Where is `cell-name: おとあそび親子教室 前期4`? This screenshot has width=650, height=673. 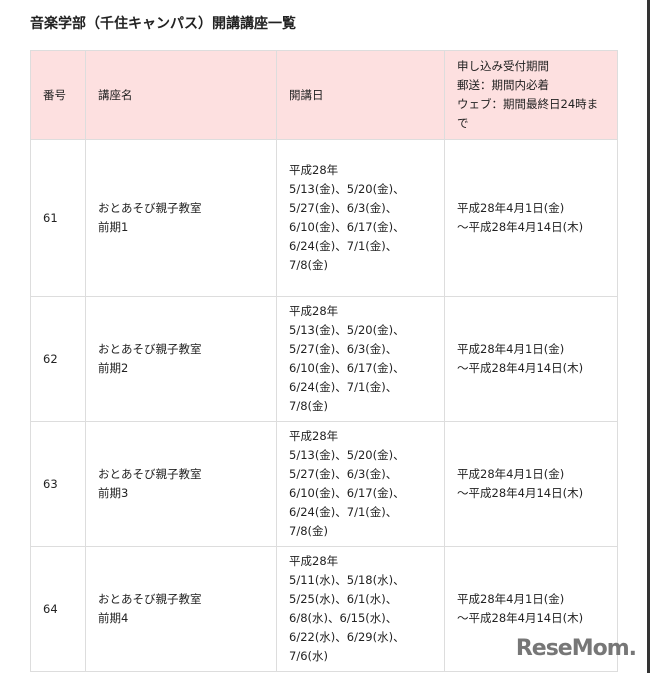 cell-name: おとあそび親子教室 前期4 is located at coordinates (181, 609).